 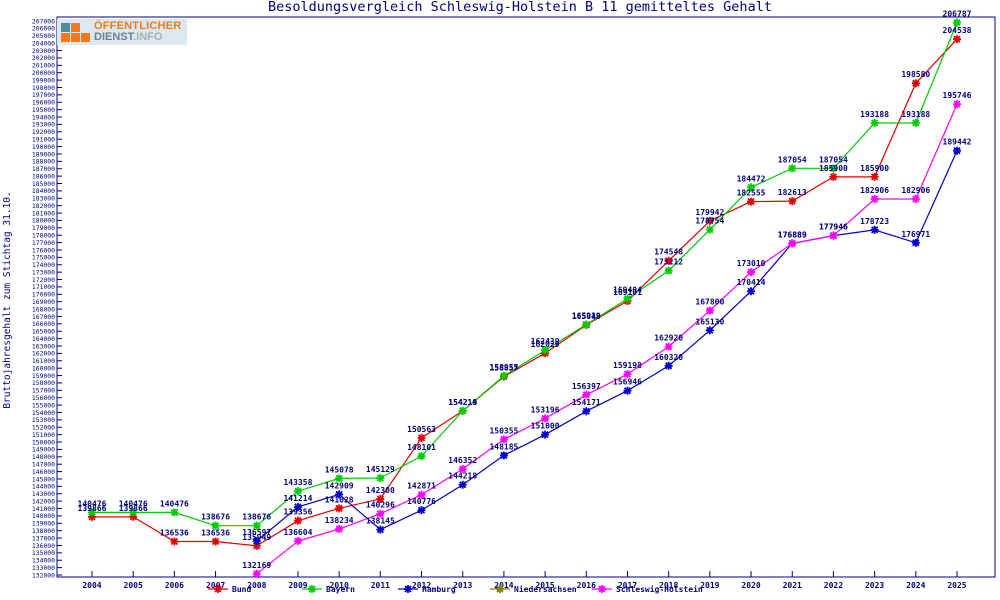 I want to click on svg-text: 193000, so click(x=43, y=125).